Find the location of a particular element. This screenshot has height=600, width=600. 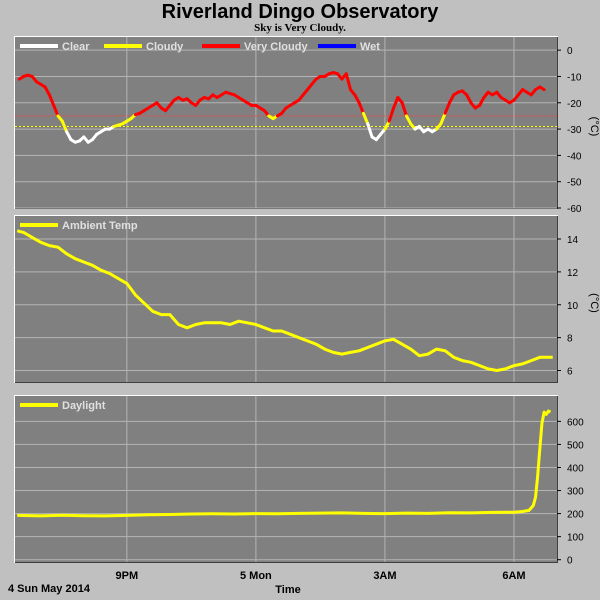

sky-status-subtitle: Sky is Very Cloudy. is located at coordinates (300, 28).